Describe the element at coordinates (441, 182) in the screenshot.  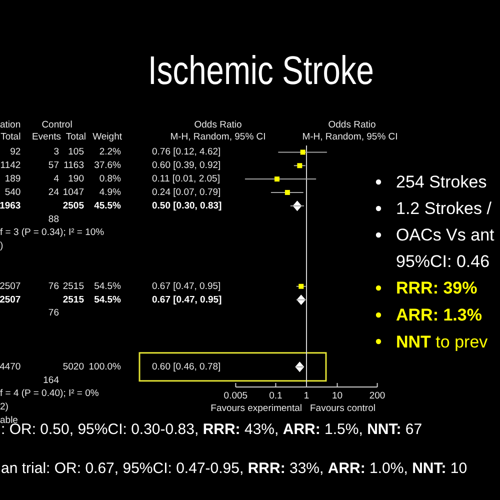
I see `text: 254 Strokes` at that location.